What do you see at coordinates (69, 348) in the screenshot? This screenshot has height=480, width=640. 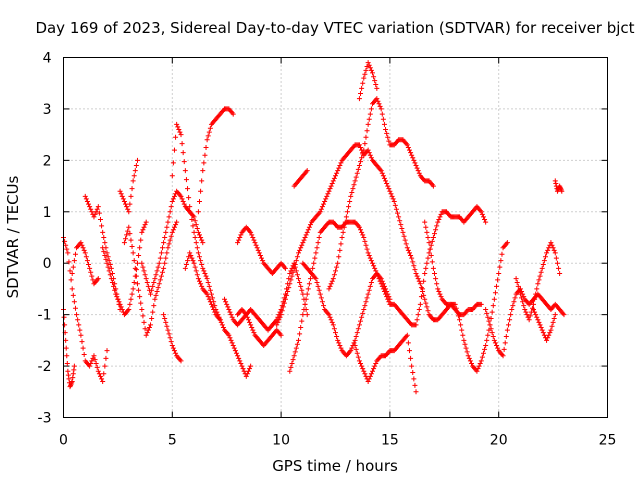 I see `data-series-sat-b` at bounding box center [69, 348].